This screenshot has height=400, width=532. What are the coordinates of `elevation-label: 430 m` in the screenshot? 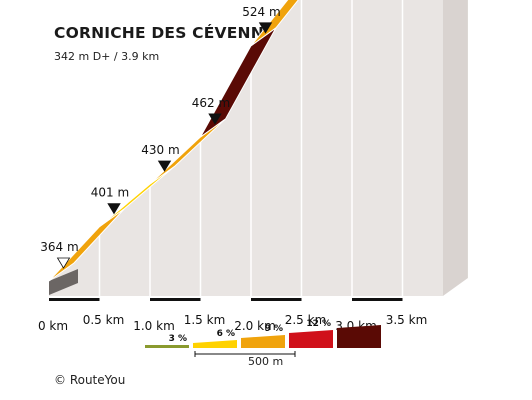 It's located at (160, 150).